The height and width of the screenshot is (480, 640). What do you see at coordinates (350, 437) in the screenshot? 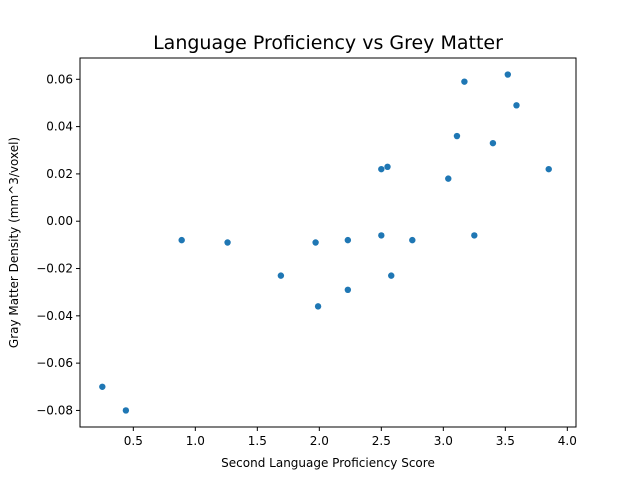
I see `x-axis: 0.5 1.0 1.5 2.0 2.5 3.0 3.5 4.0` at bounding box center [350, 437].